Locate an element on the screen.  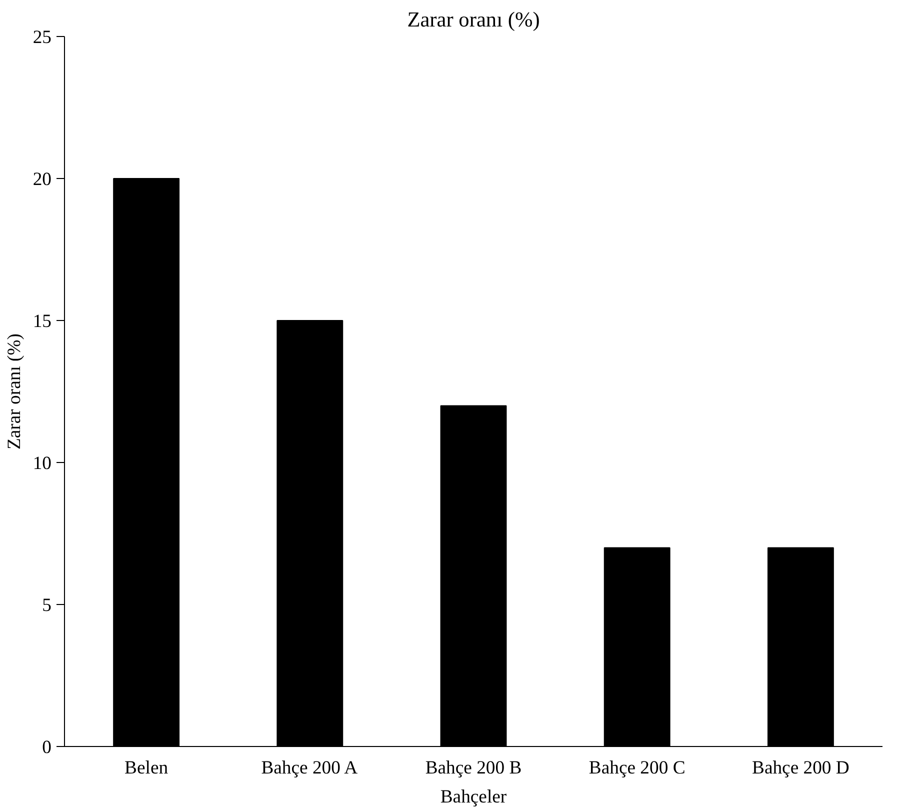
y-tick-label: 20 is located at coordinates (42, 179).